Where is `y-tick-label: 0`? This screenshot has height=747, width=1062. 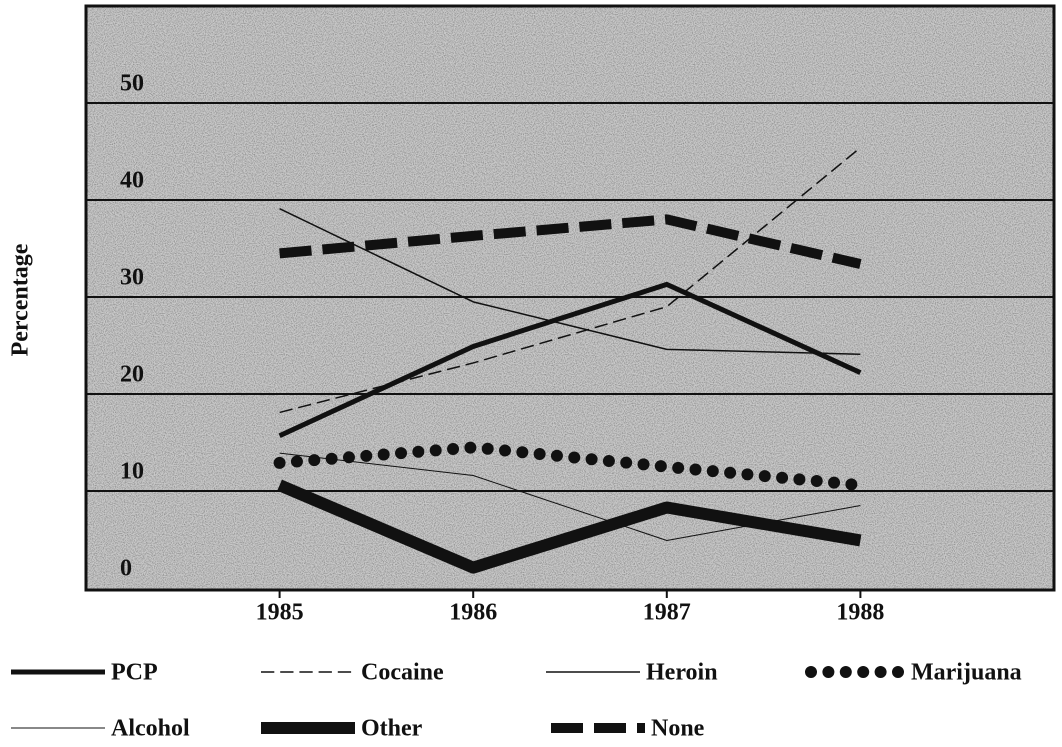 y-tick-label: 0 is located at coordinates (126, 569).